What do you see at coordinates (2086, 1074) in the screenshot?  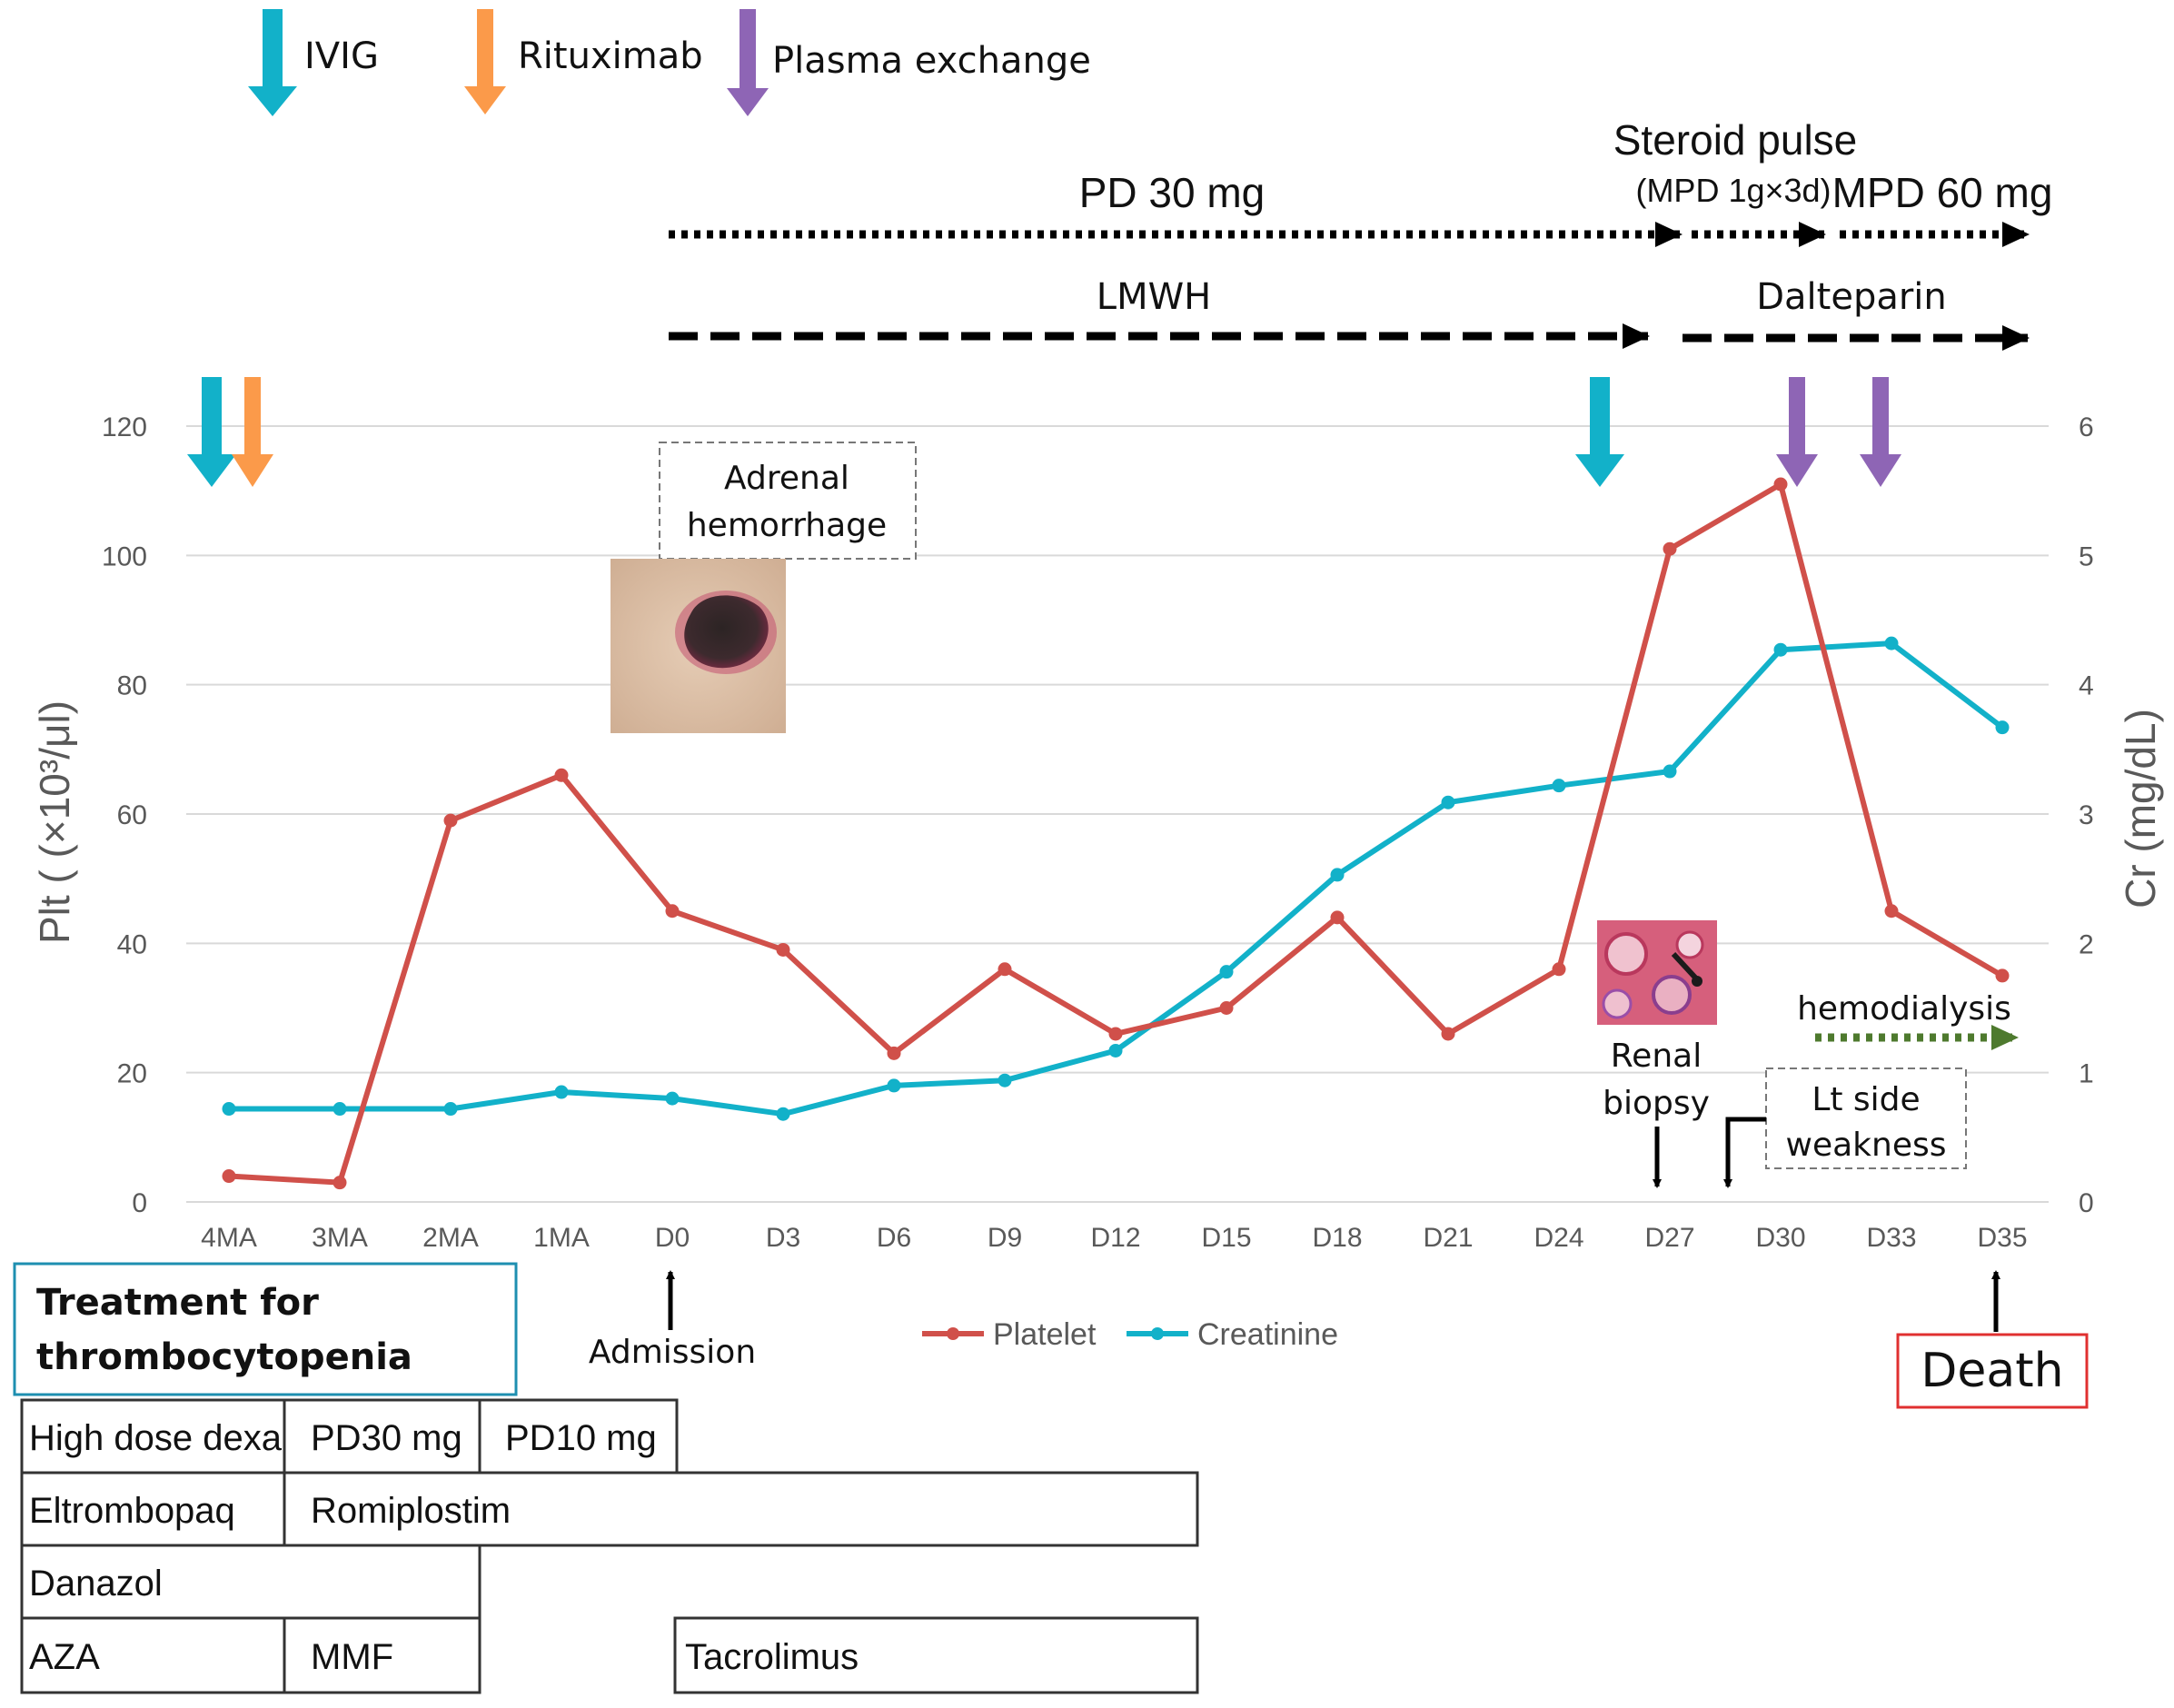 I see `y-right-tick-label: 1` at bounding box center [2086, 1074].